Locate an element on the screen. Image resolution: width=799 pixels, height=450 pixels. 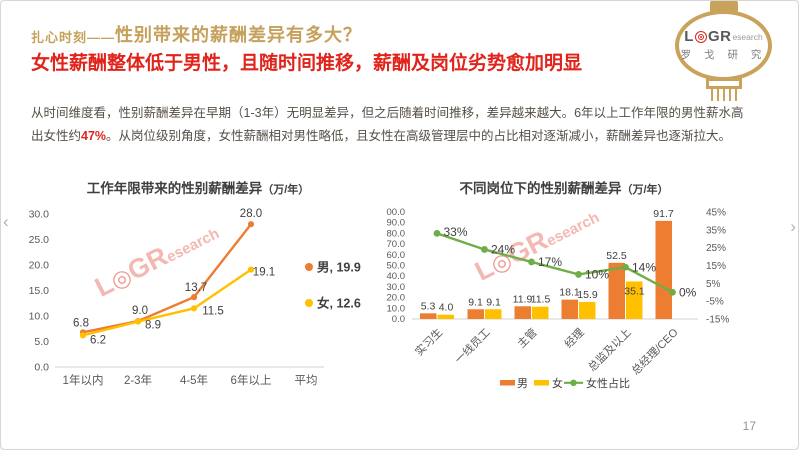
lantern-body: L GR esearch 罗 戈 研 究 is located at coordinates (723, 45).